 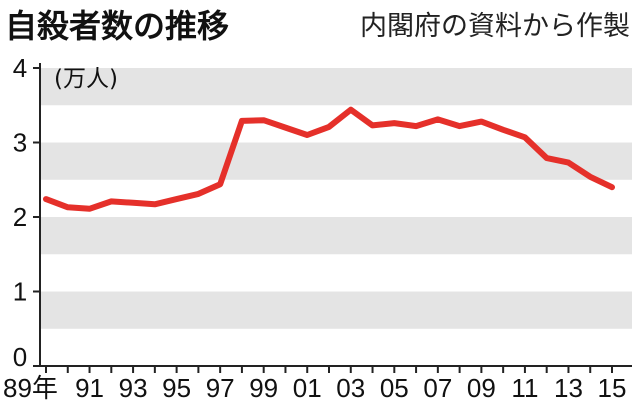 What do you see at coordinates (20, 143) in the screenshot?
I see `y-tick-label: 3` at bounding box center [20, 143].